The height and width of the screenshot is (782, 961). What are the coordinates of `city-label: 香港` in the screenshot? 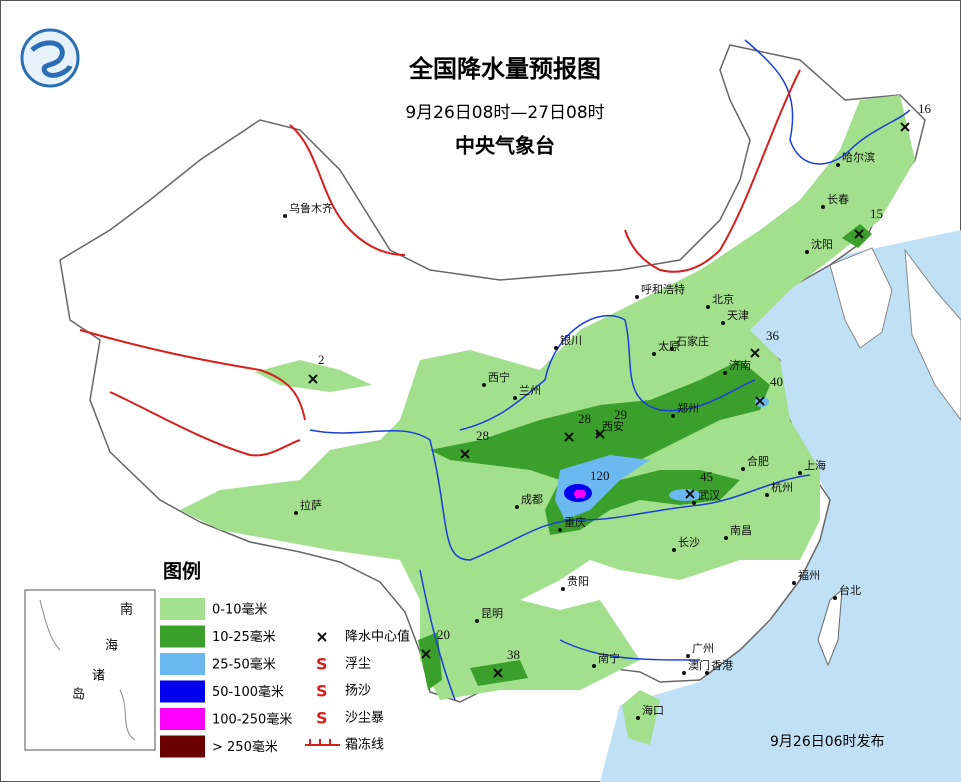 It's located at (722, 665).